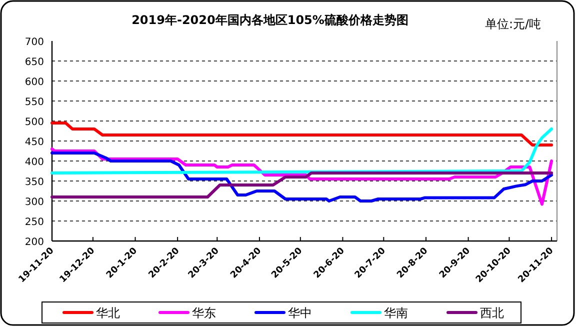 Image resolution: width=576 pixels, height=327 pixels. Describe the element at coordinates (34, 202) in the screenshot. I see `y-tick-label: 300` at that location.